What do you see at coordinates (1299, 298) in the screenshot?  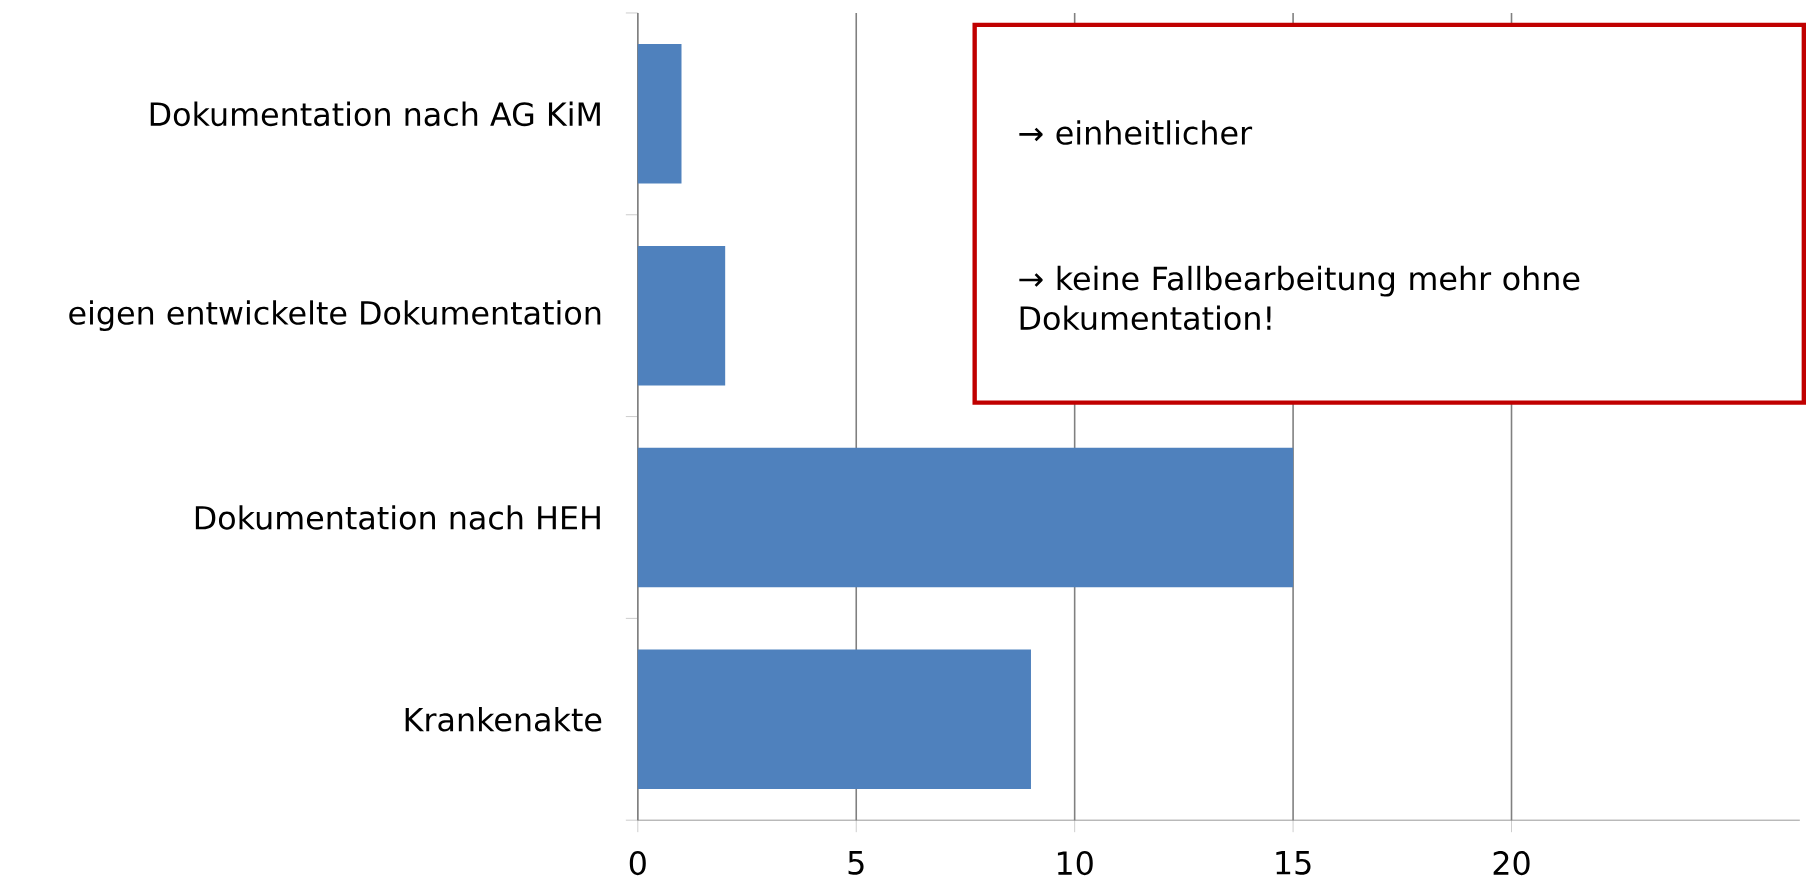 I see `annotation: → keine Fallbearbeitung mehr ohne Dokumentation!` at bounding box center [1299, 298].